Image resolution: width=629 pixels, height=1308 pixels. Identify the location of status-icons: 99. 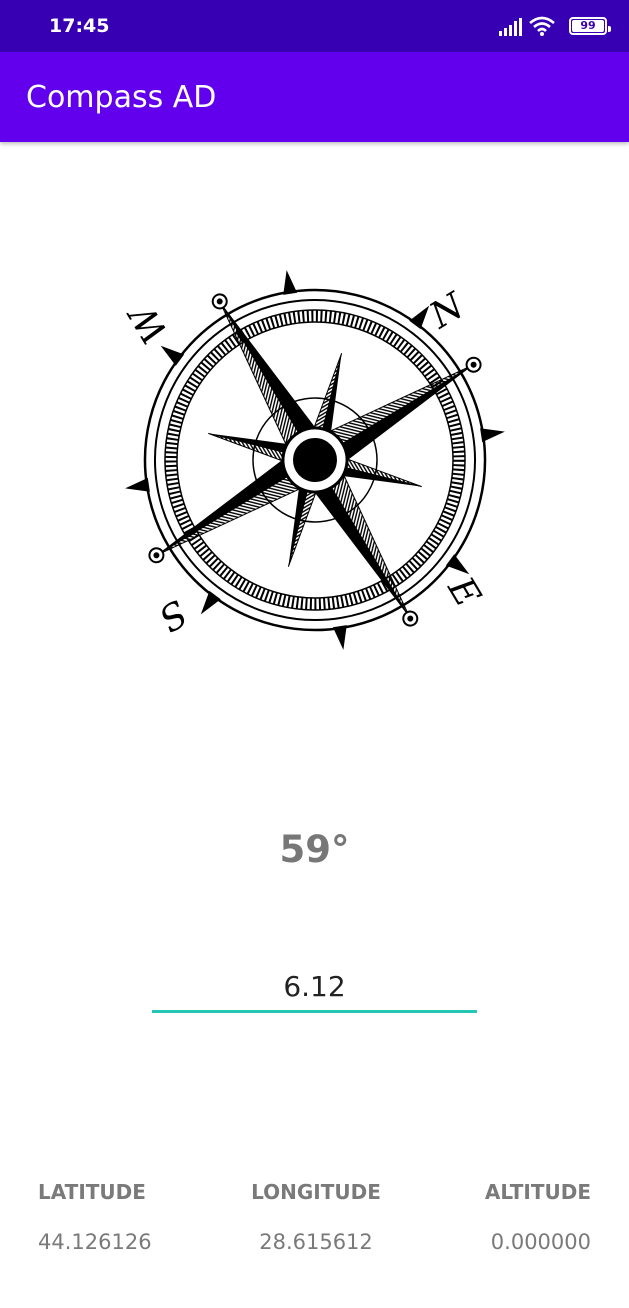
(549, 27).